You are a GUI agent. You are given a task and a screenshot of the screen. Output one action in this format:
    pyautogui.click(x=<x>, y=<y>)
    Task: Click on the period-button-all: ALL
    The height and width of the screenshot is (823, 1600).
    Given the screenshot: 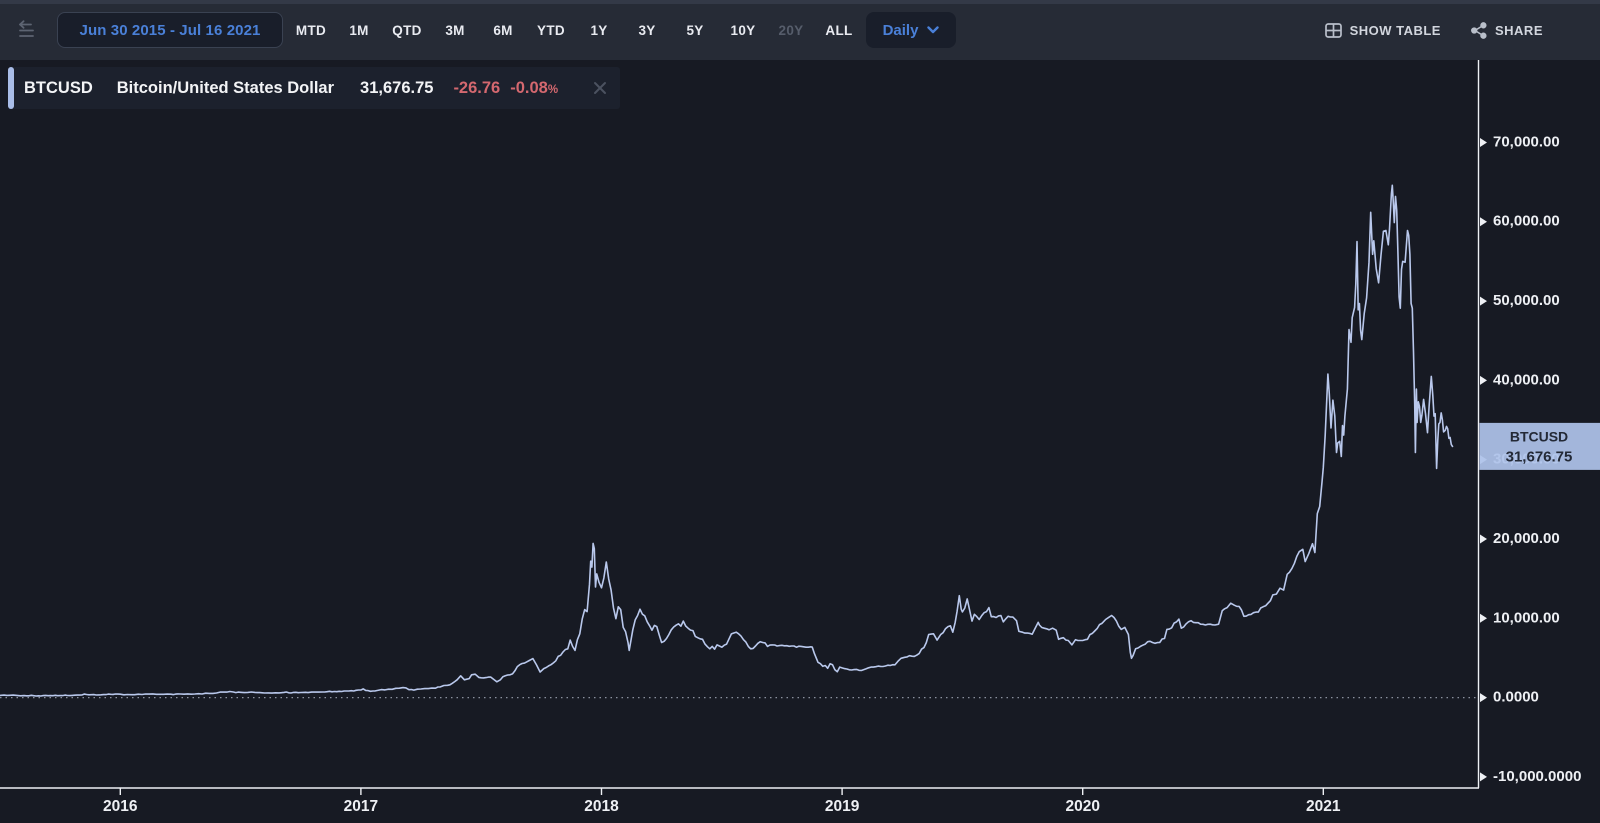 What is the action you would take?
    pyautogui.click(x=839, y=30)
    